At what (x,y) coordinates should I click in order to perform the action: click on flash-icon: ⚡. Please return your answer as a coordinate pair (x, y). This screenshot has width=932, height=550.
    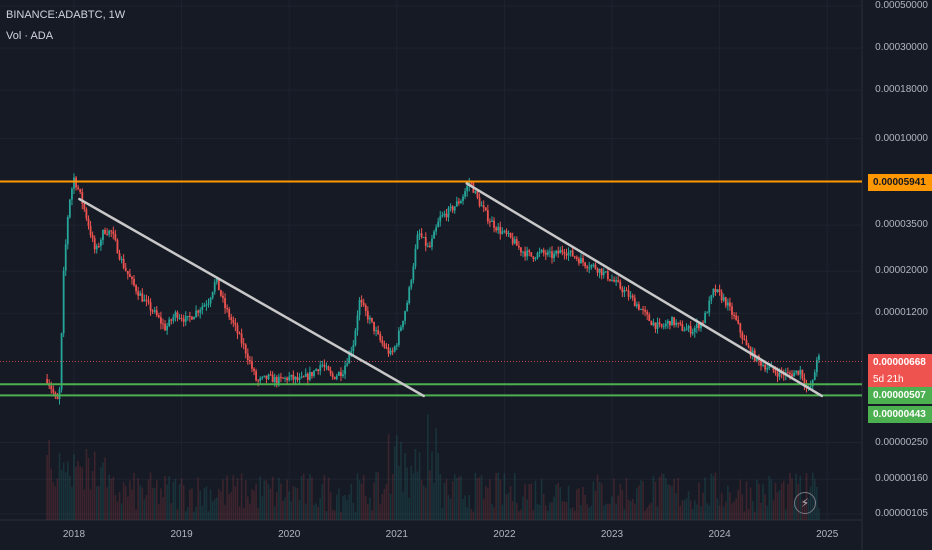
    Looking at the image, I should click on (805, 503).